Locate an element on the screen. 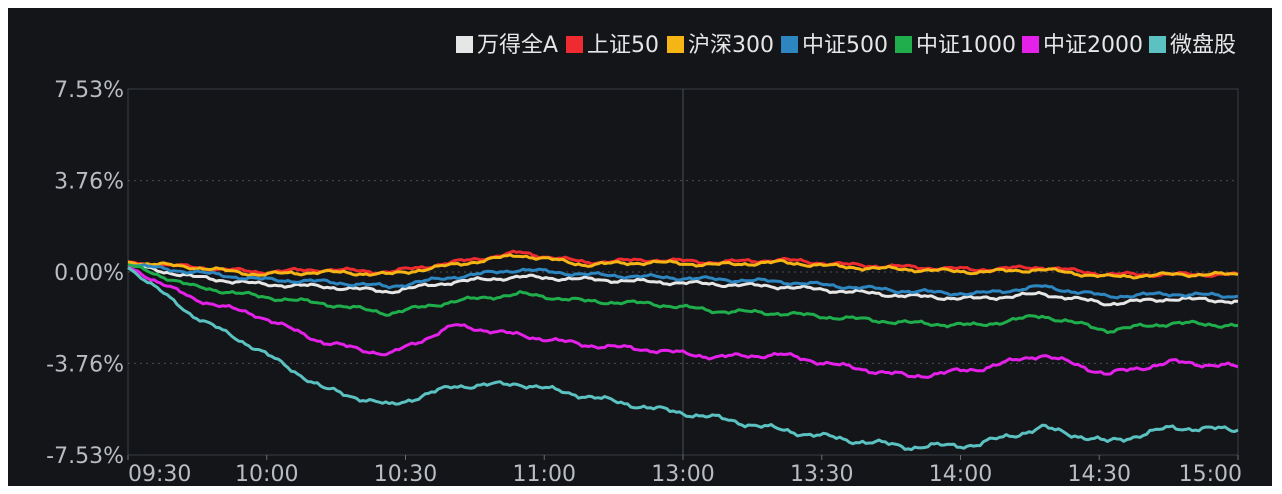 This screenshot has width=1282, height=494. legend: 万得全A 上证50 沪深300 中证500 中证1000 中证2000 微盘股 is located at coordinates (846, 45).